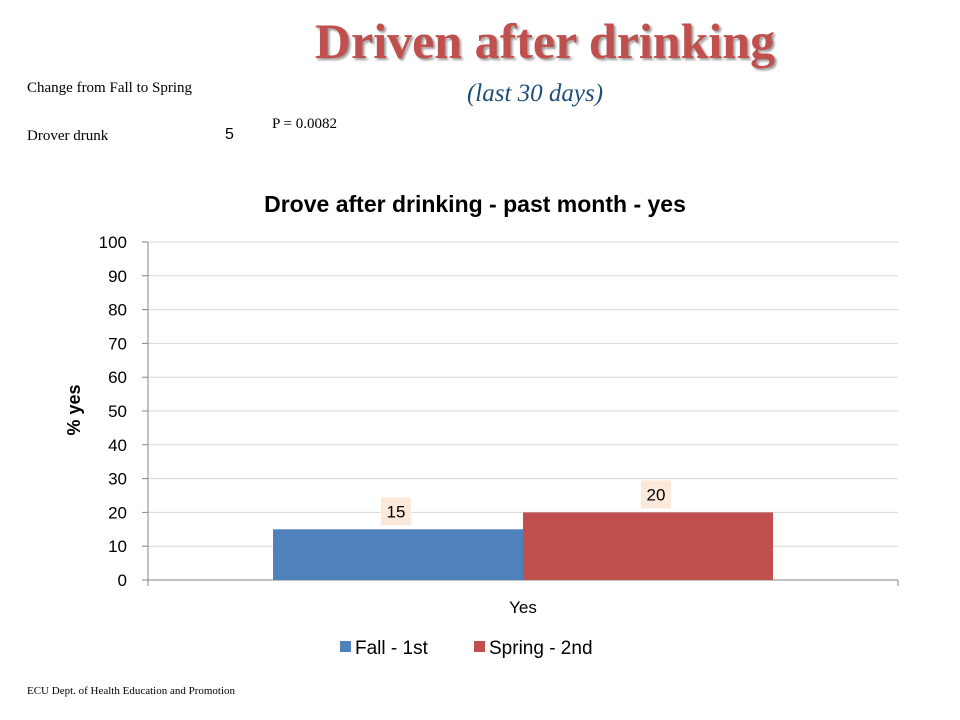  Describe the element at coordinates (545, 41) in the screenshot. I see `slide-title: Driven after drinking` at that location.